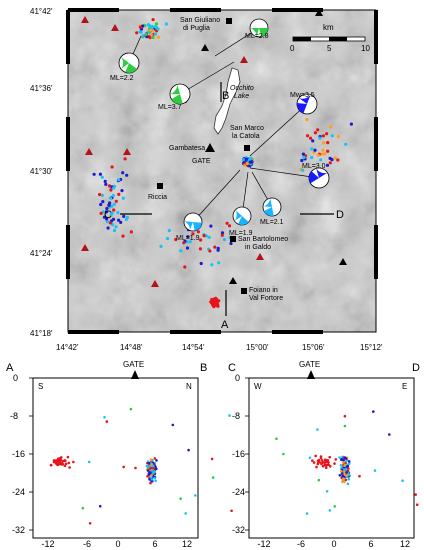  What do you see at coordinates (31, 454) in the screenshot?
I see `ab-axis-ticks` at bounding box center [31, 454].